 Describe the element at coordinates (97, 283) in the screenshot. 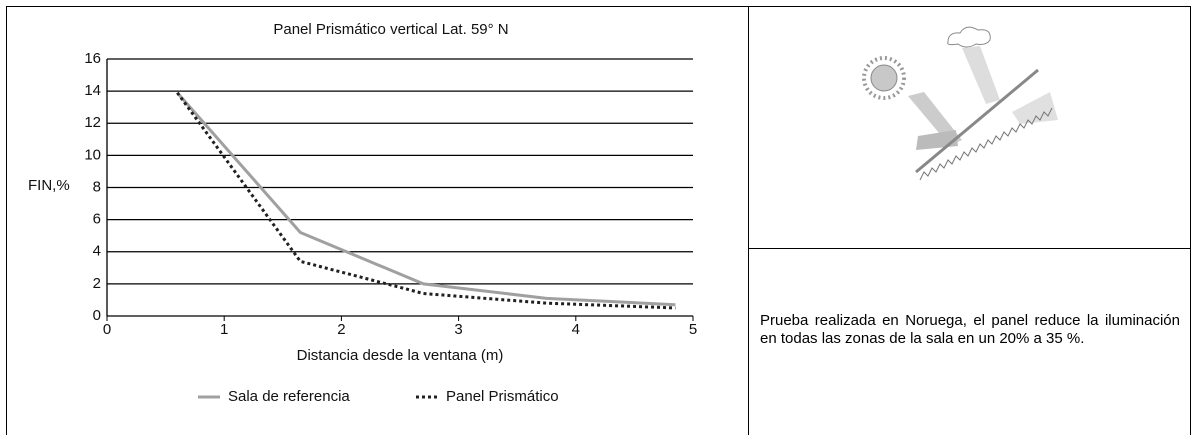

I see `y-tick-label: 2` at that location.